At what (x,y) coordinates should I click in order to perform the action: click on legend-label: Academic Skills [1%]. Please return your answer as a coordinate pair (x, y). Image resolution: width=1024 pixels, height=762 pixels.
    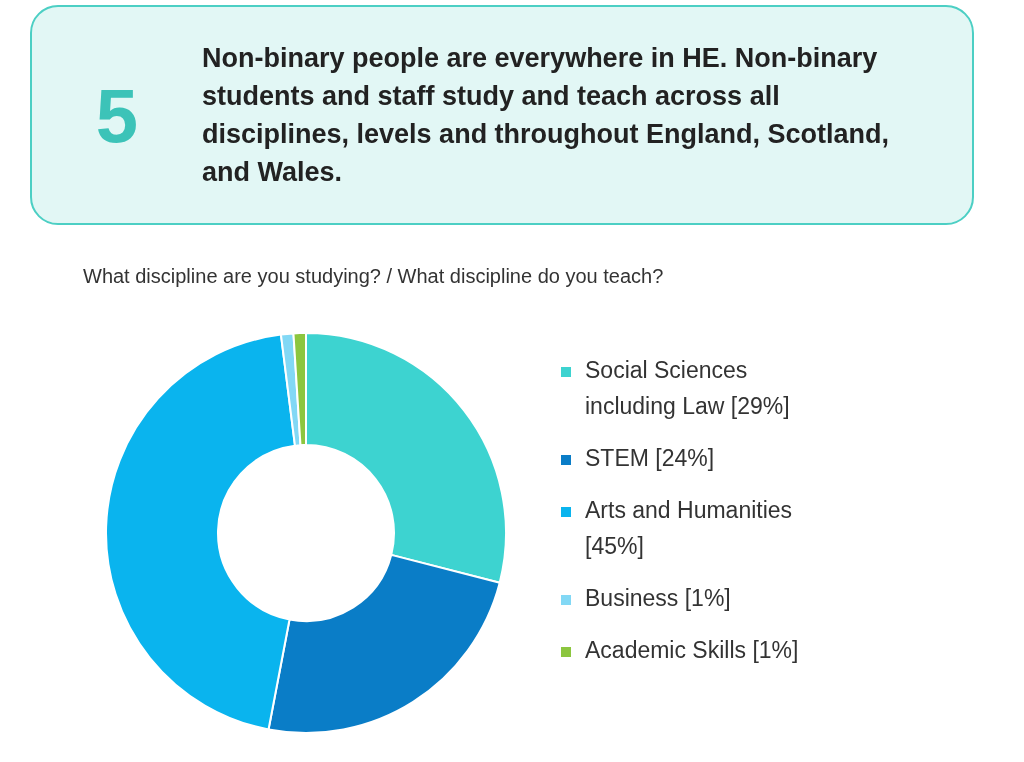
    Looking at the image, I should click on (692, 650).